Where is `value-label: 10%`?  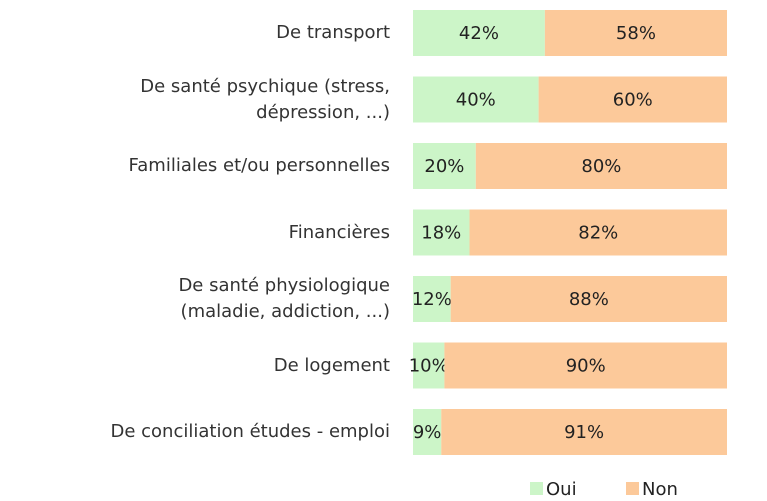
value-label: 10% is located at coordinates (429, 366).